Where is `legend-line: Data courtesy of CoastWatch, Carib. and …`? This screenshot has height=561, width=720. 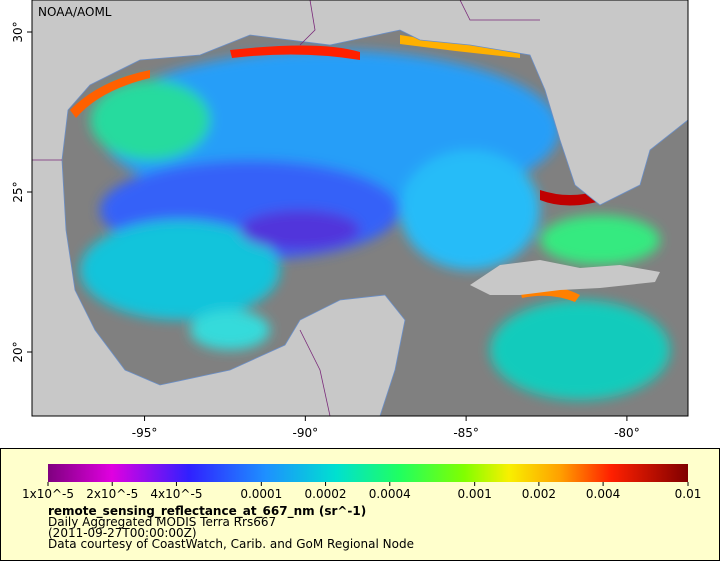
legend-line: Data courtesy of CoastWatch, Carib. and … is located at coordinates (231, 544).